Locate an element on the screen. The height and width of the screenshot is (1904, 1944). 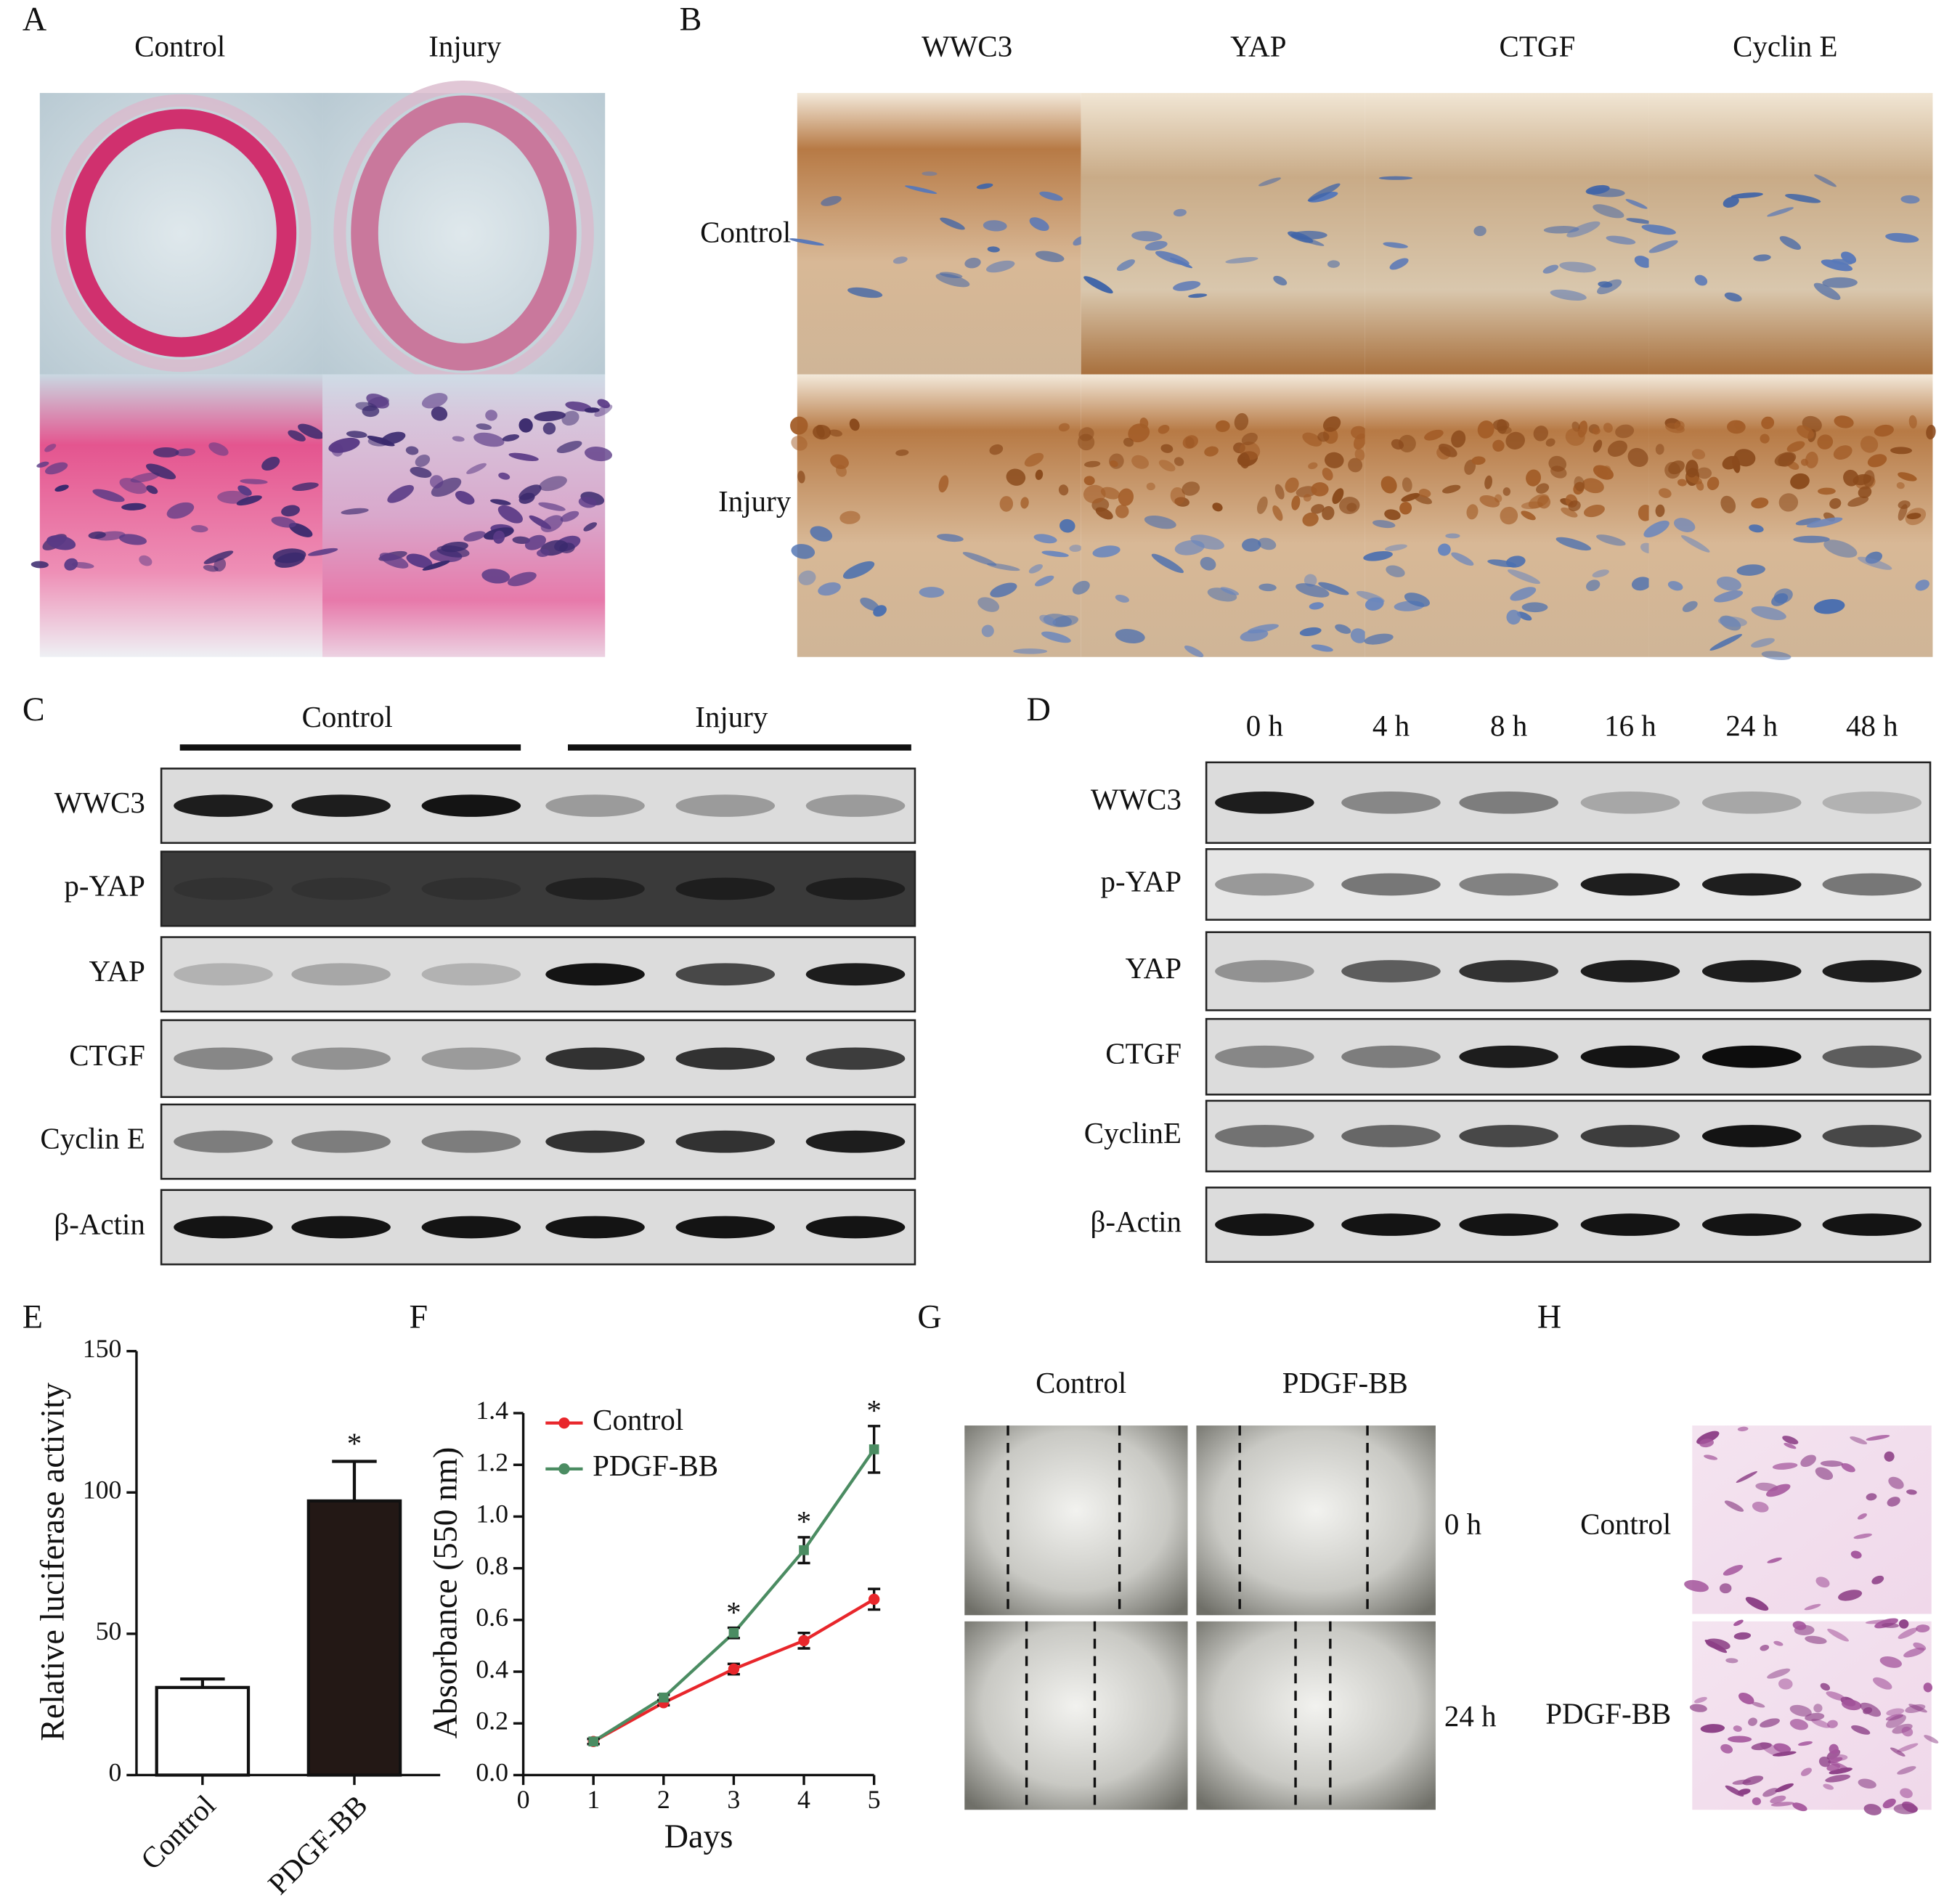
data-point is located at coordinates (804, 1550).